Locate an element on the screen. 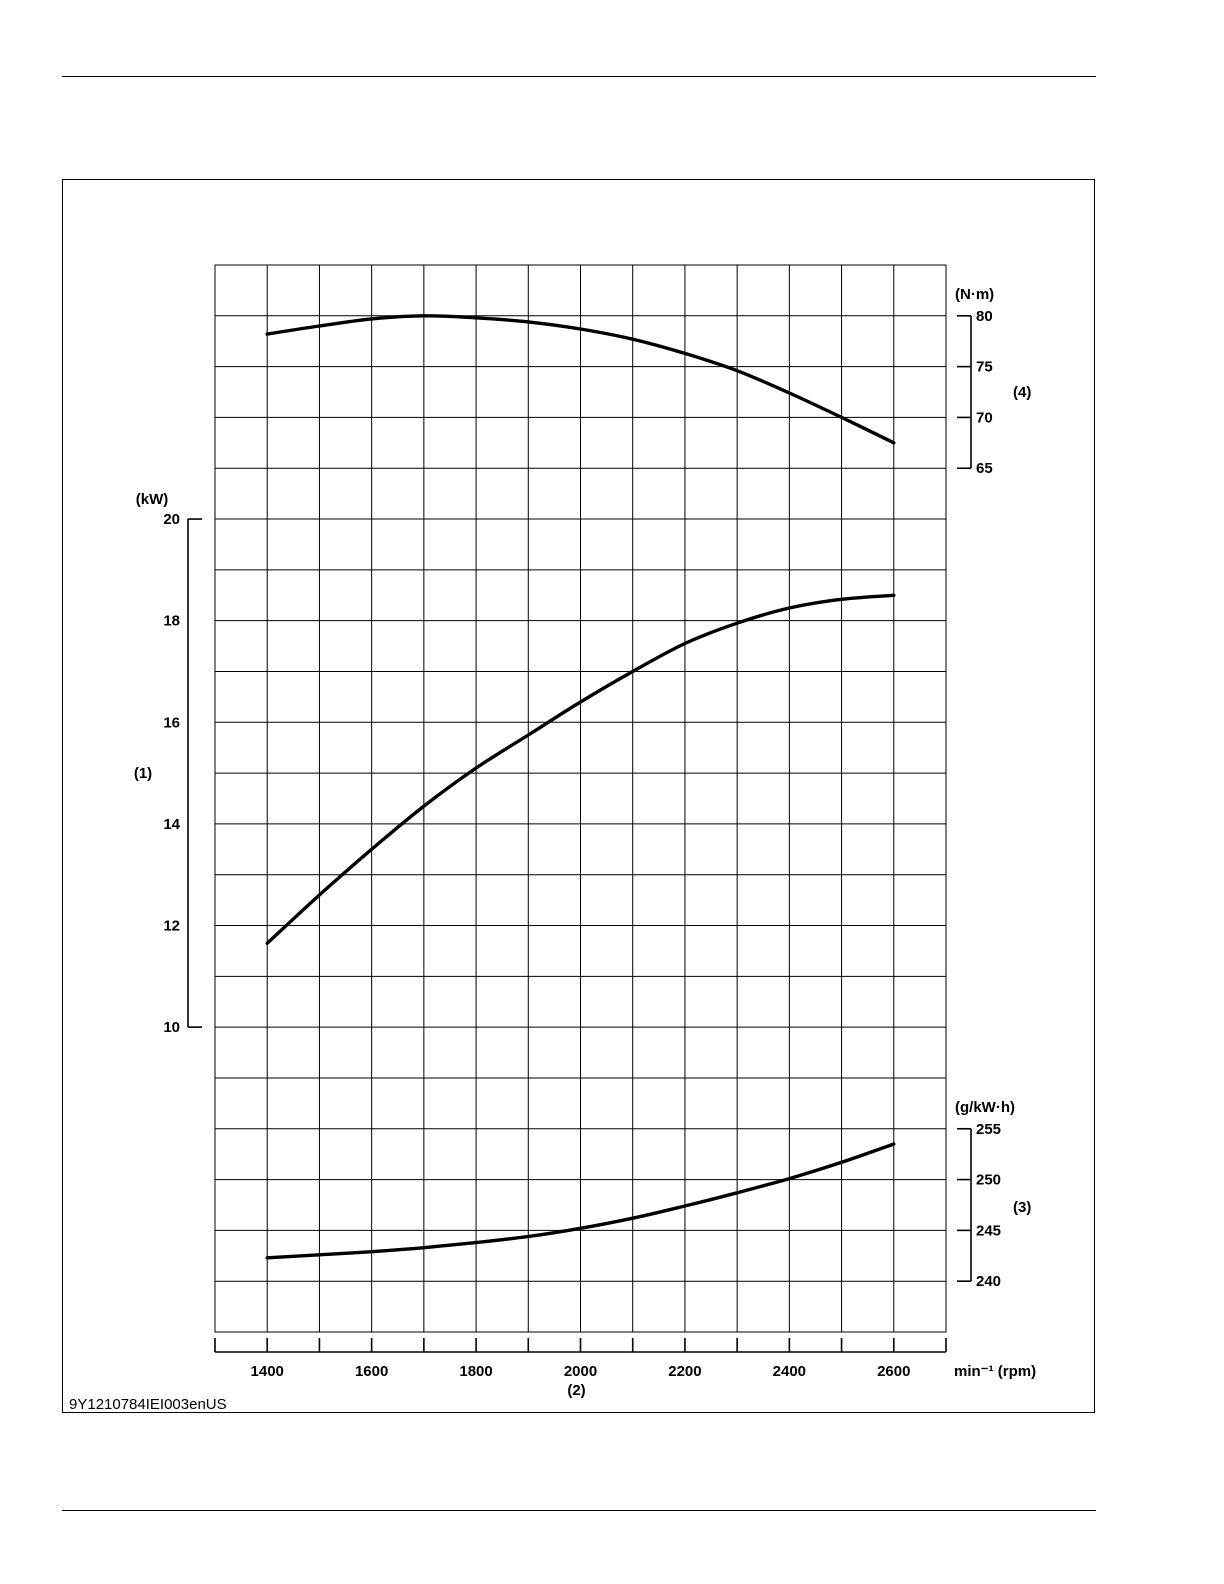 The width and height of the screenshot is (1224, 1584). fuel-tick-label: 255 is located at coordinates (988, 1129).